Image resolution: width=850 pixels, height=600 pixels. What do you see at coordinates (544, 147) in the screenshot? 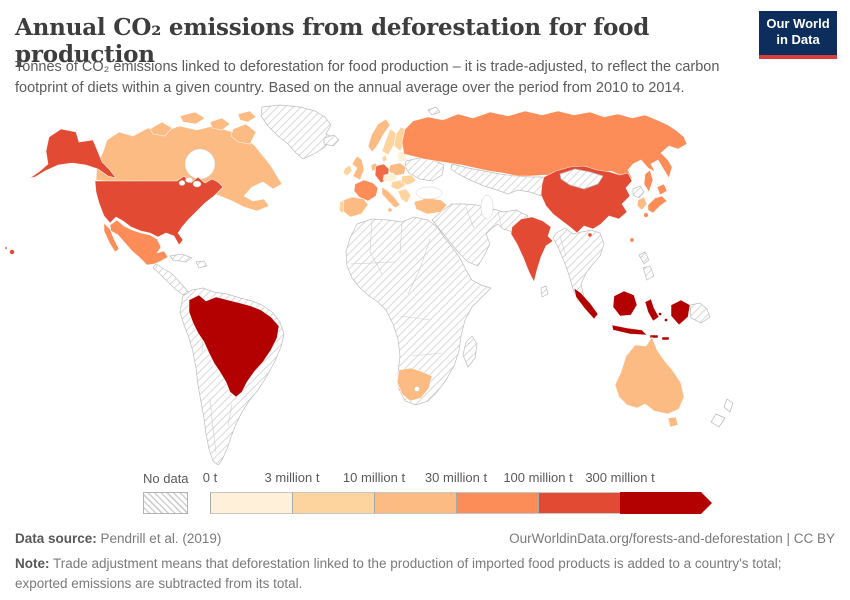
I see `region-russia` at bounding box center [544, 147].